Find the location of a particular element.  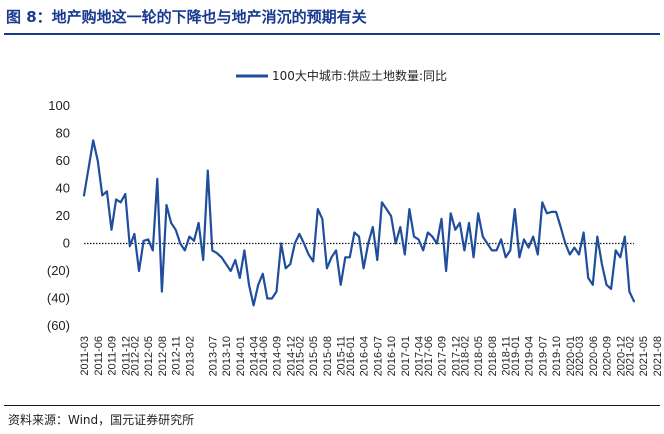

x-tick-label: 2019-10 is located at coordinates (557, 356).